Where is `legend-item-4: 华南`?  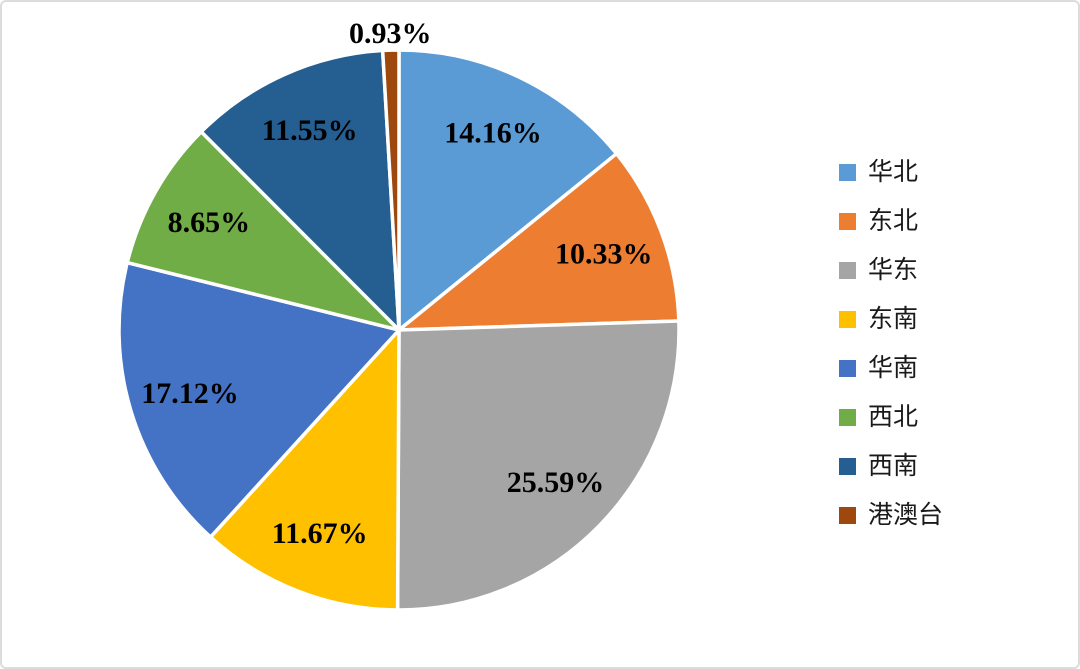
legend-item-4: 华南 is located at coordinates (891, 368).